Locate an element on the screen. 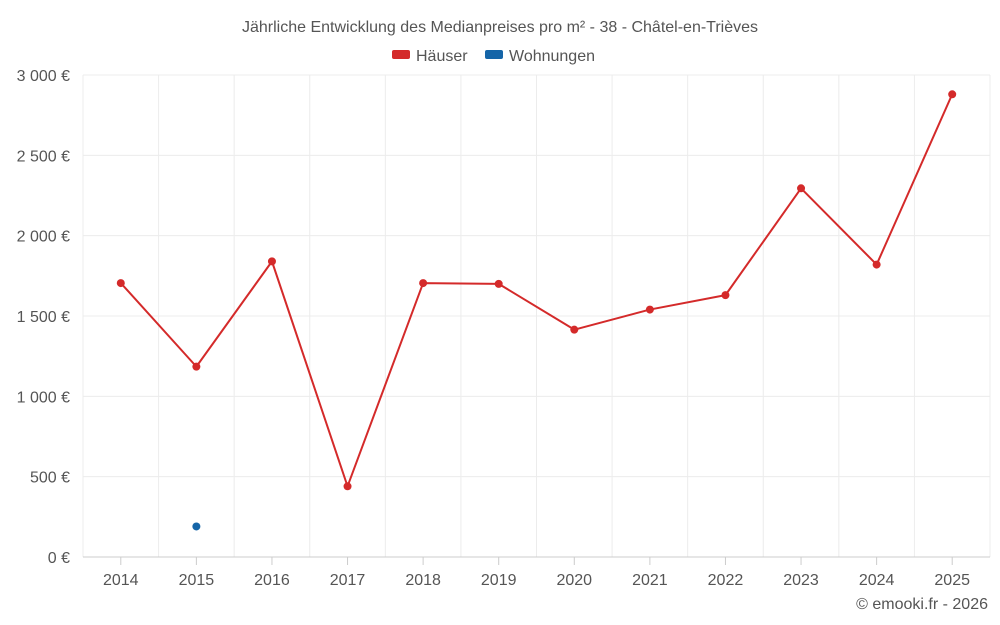 This screenshot has width=1000, height=625. x-tick-label: 2017 is located at coordinates (348, 580).